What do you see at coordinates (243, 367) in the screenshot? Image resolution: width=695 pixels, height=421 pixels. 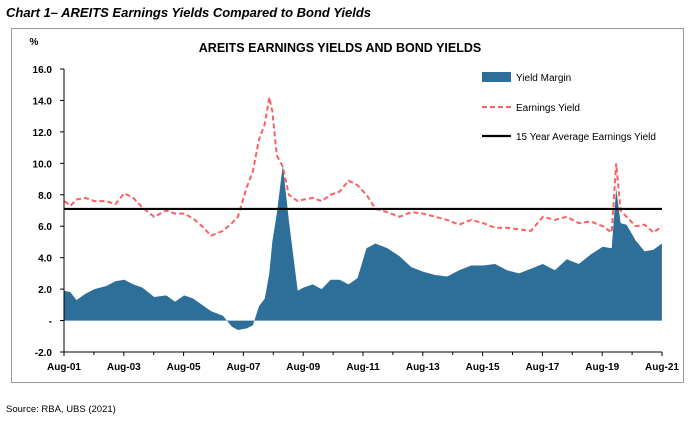 I see `x-tick-label: Aug-07` at bounding box center [243, 367].